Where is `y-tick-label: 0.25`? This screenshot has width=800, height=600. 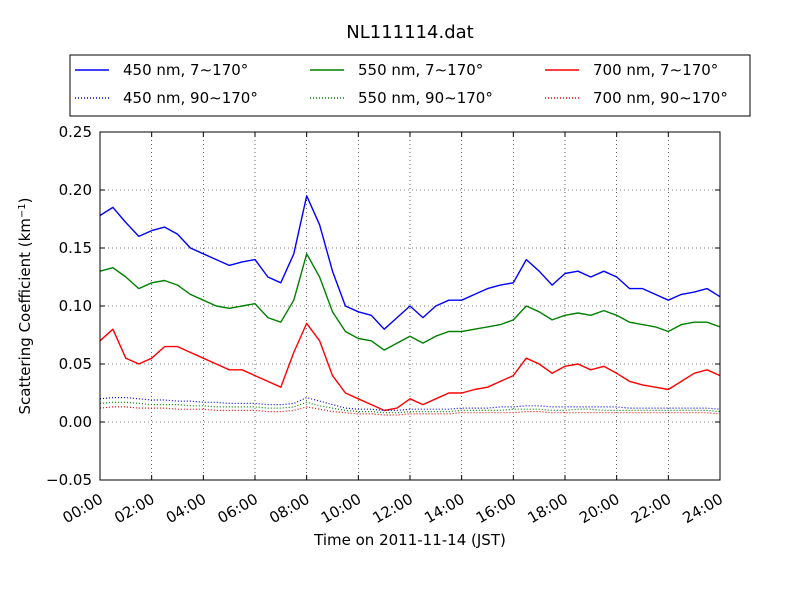 y-tick-label: 0.25 is located at coordinates (75, 132).